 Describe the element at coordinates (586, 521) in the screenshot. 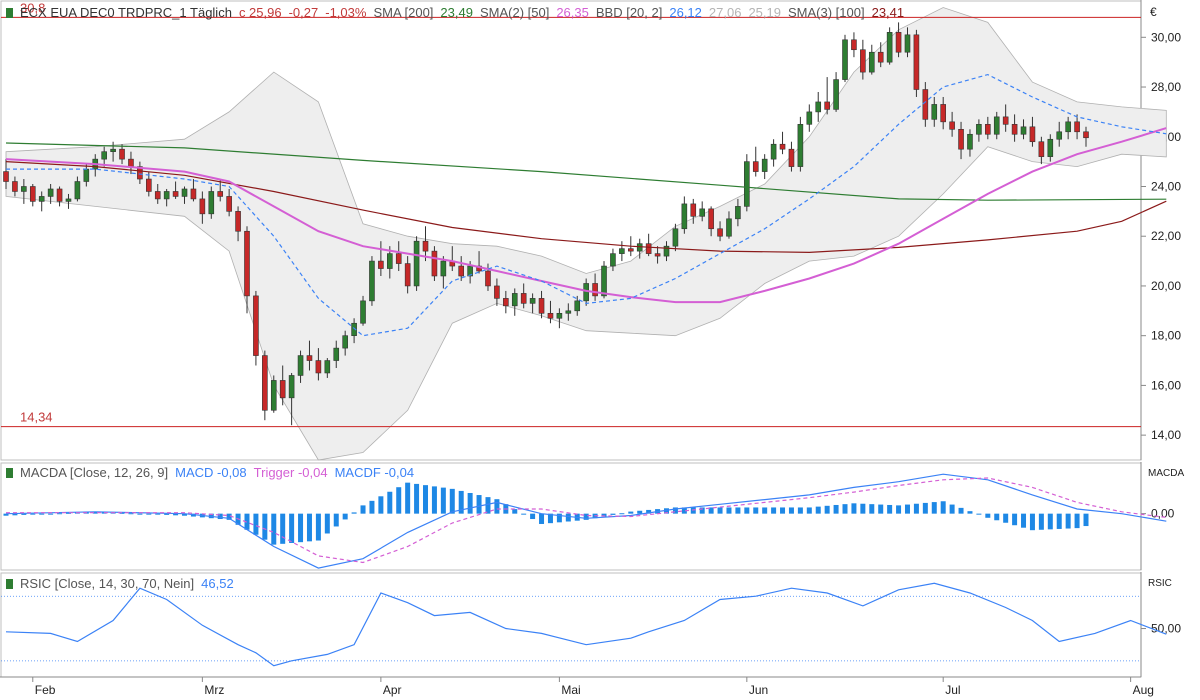

I see `macd-series-line` at that location.